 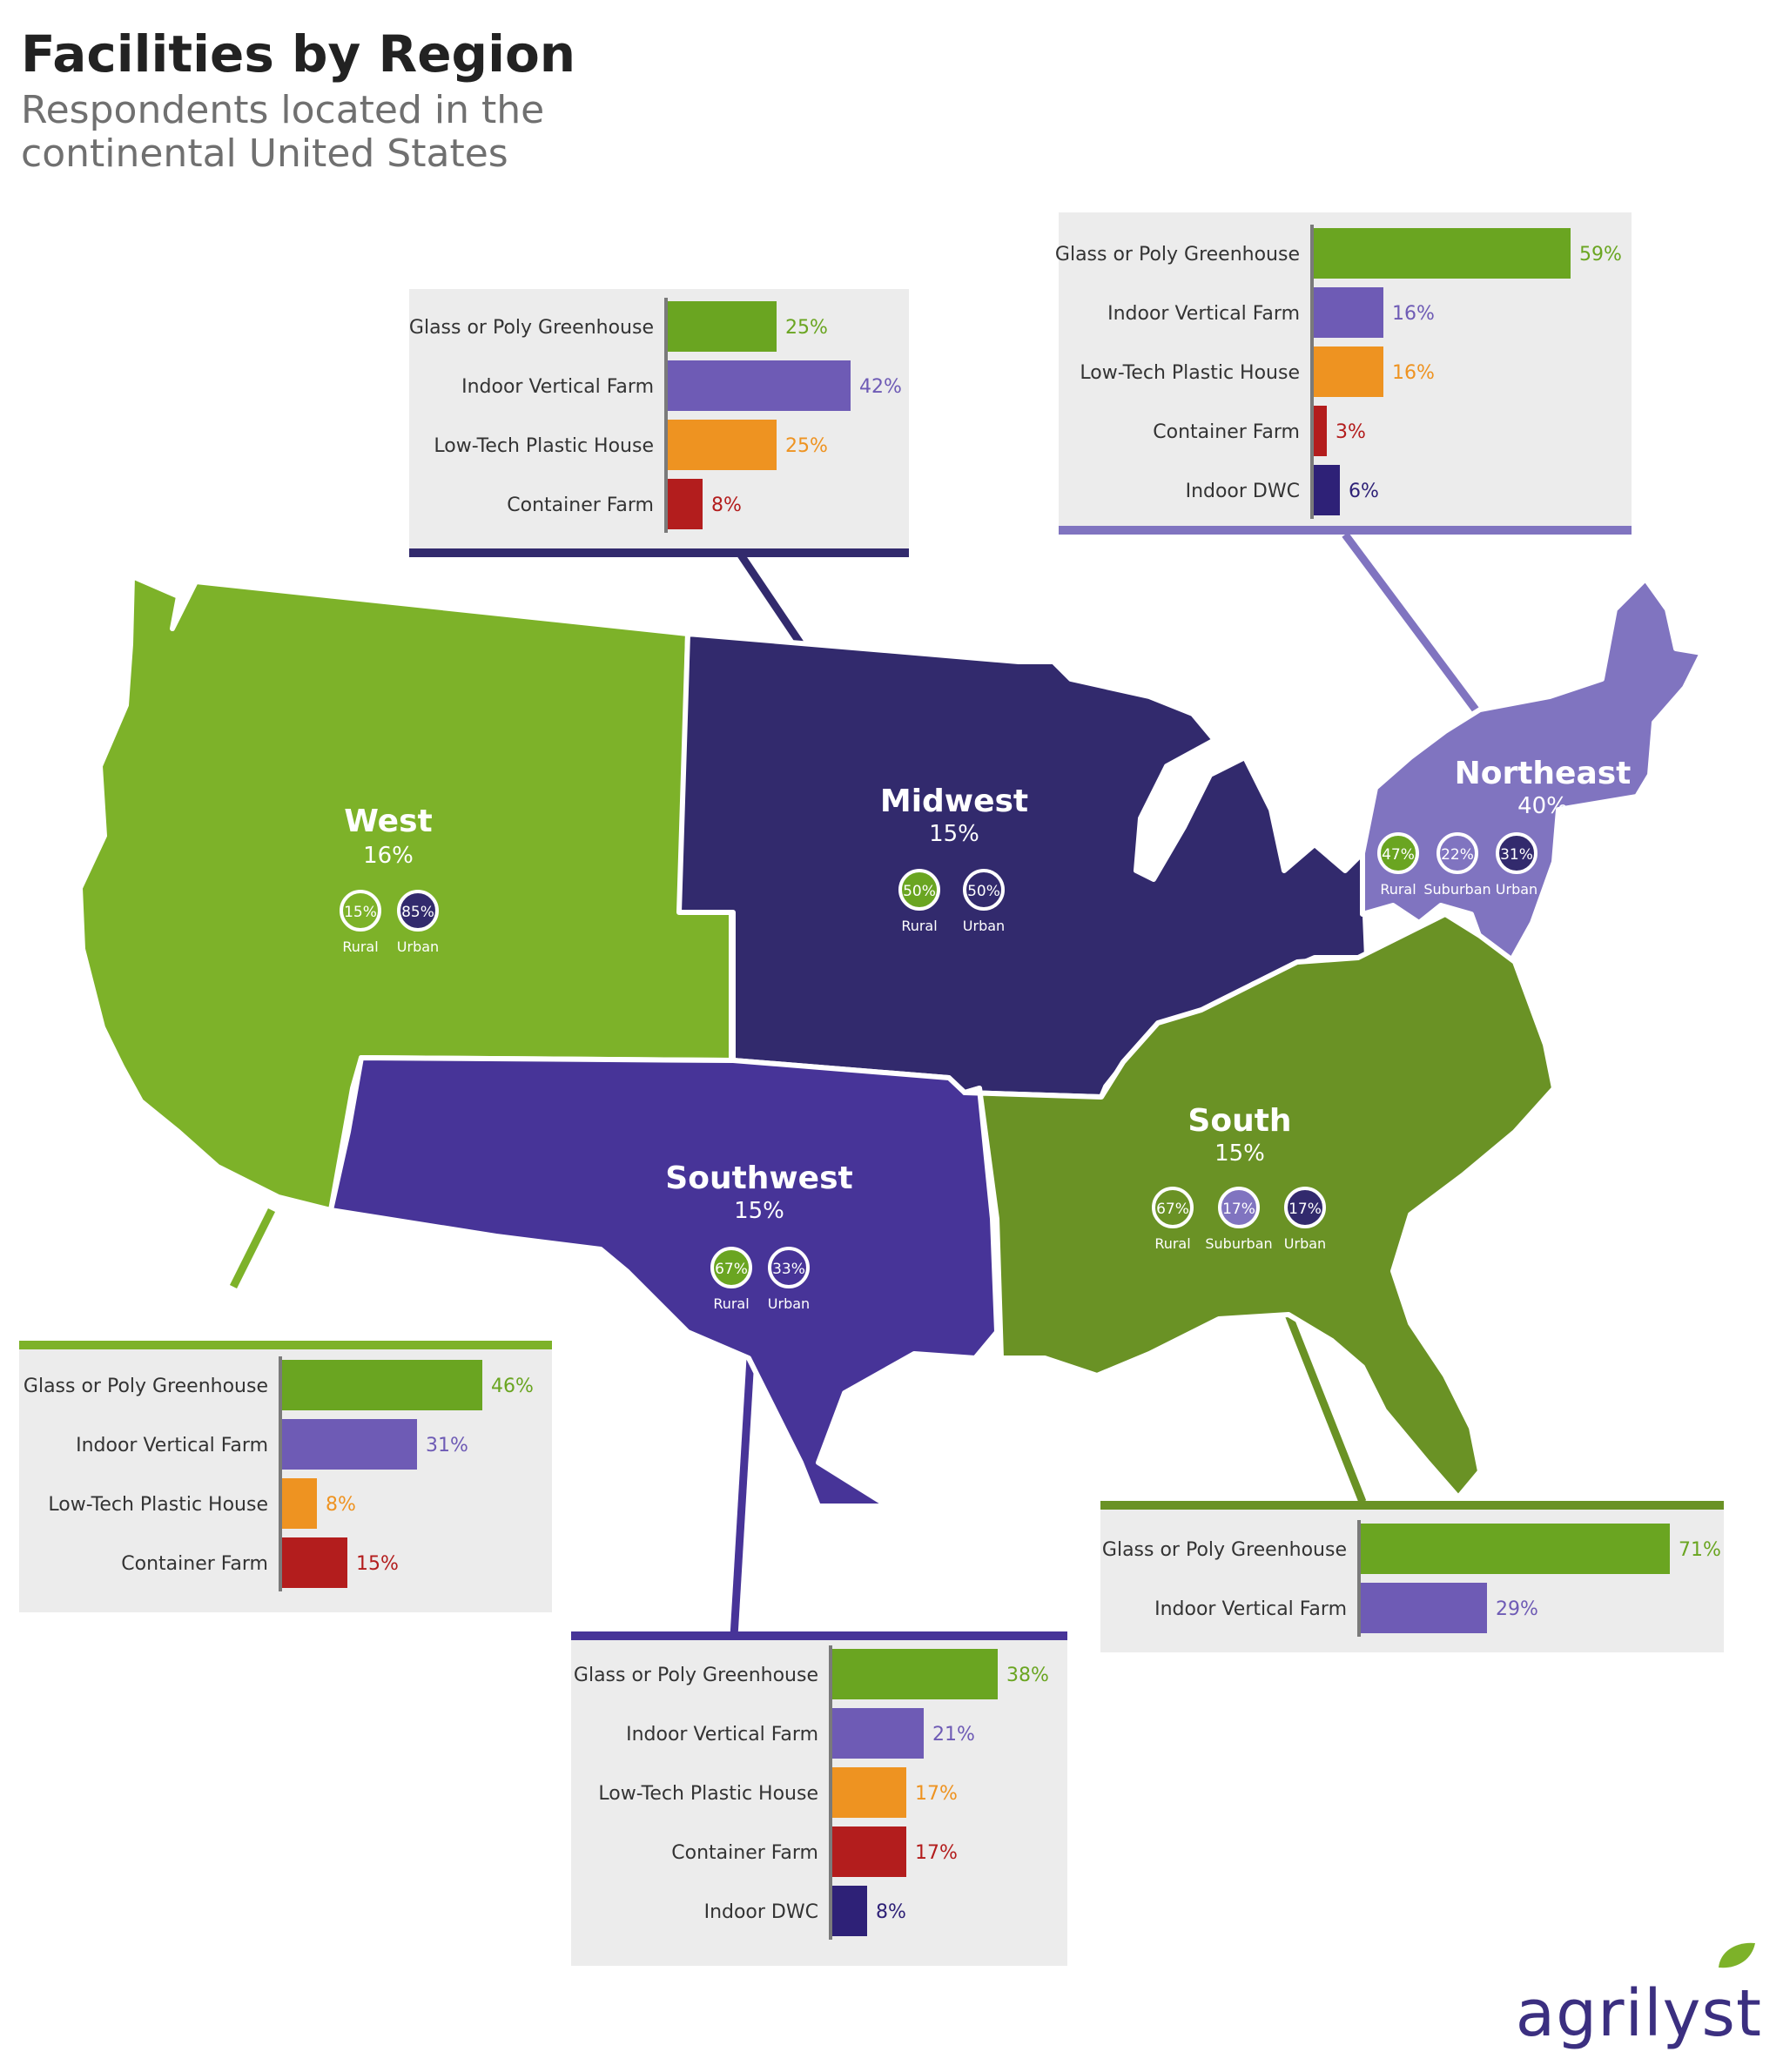 What do you see at coordinates (1413, 625) in the screenshot?
I see `northeast-connector` at bounding box center [1413, 625].